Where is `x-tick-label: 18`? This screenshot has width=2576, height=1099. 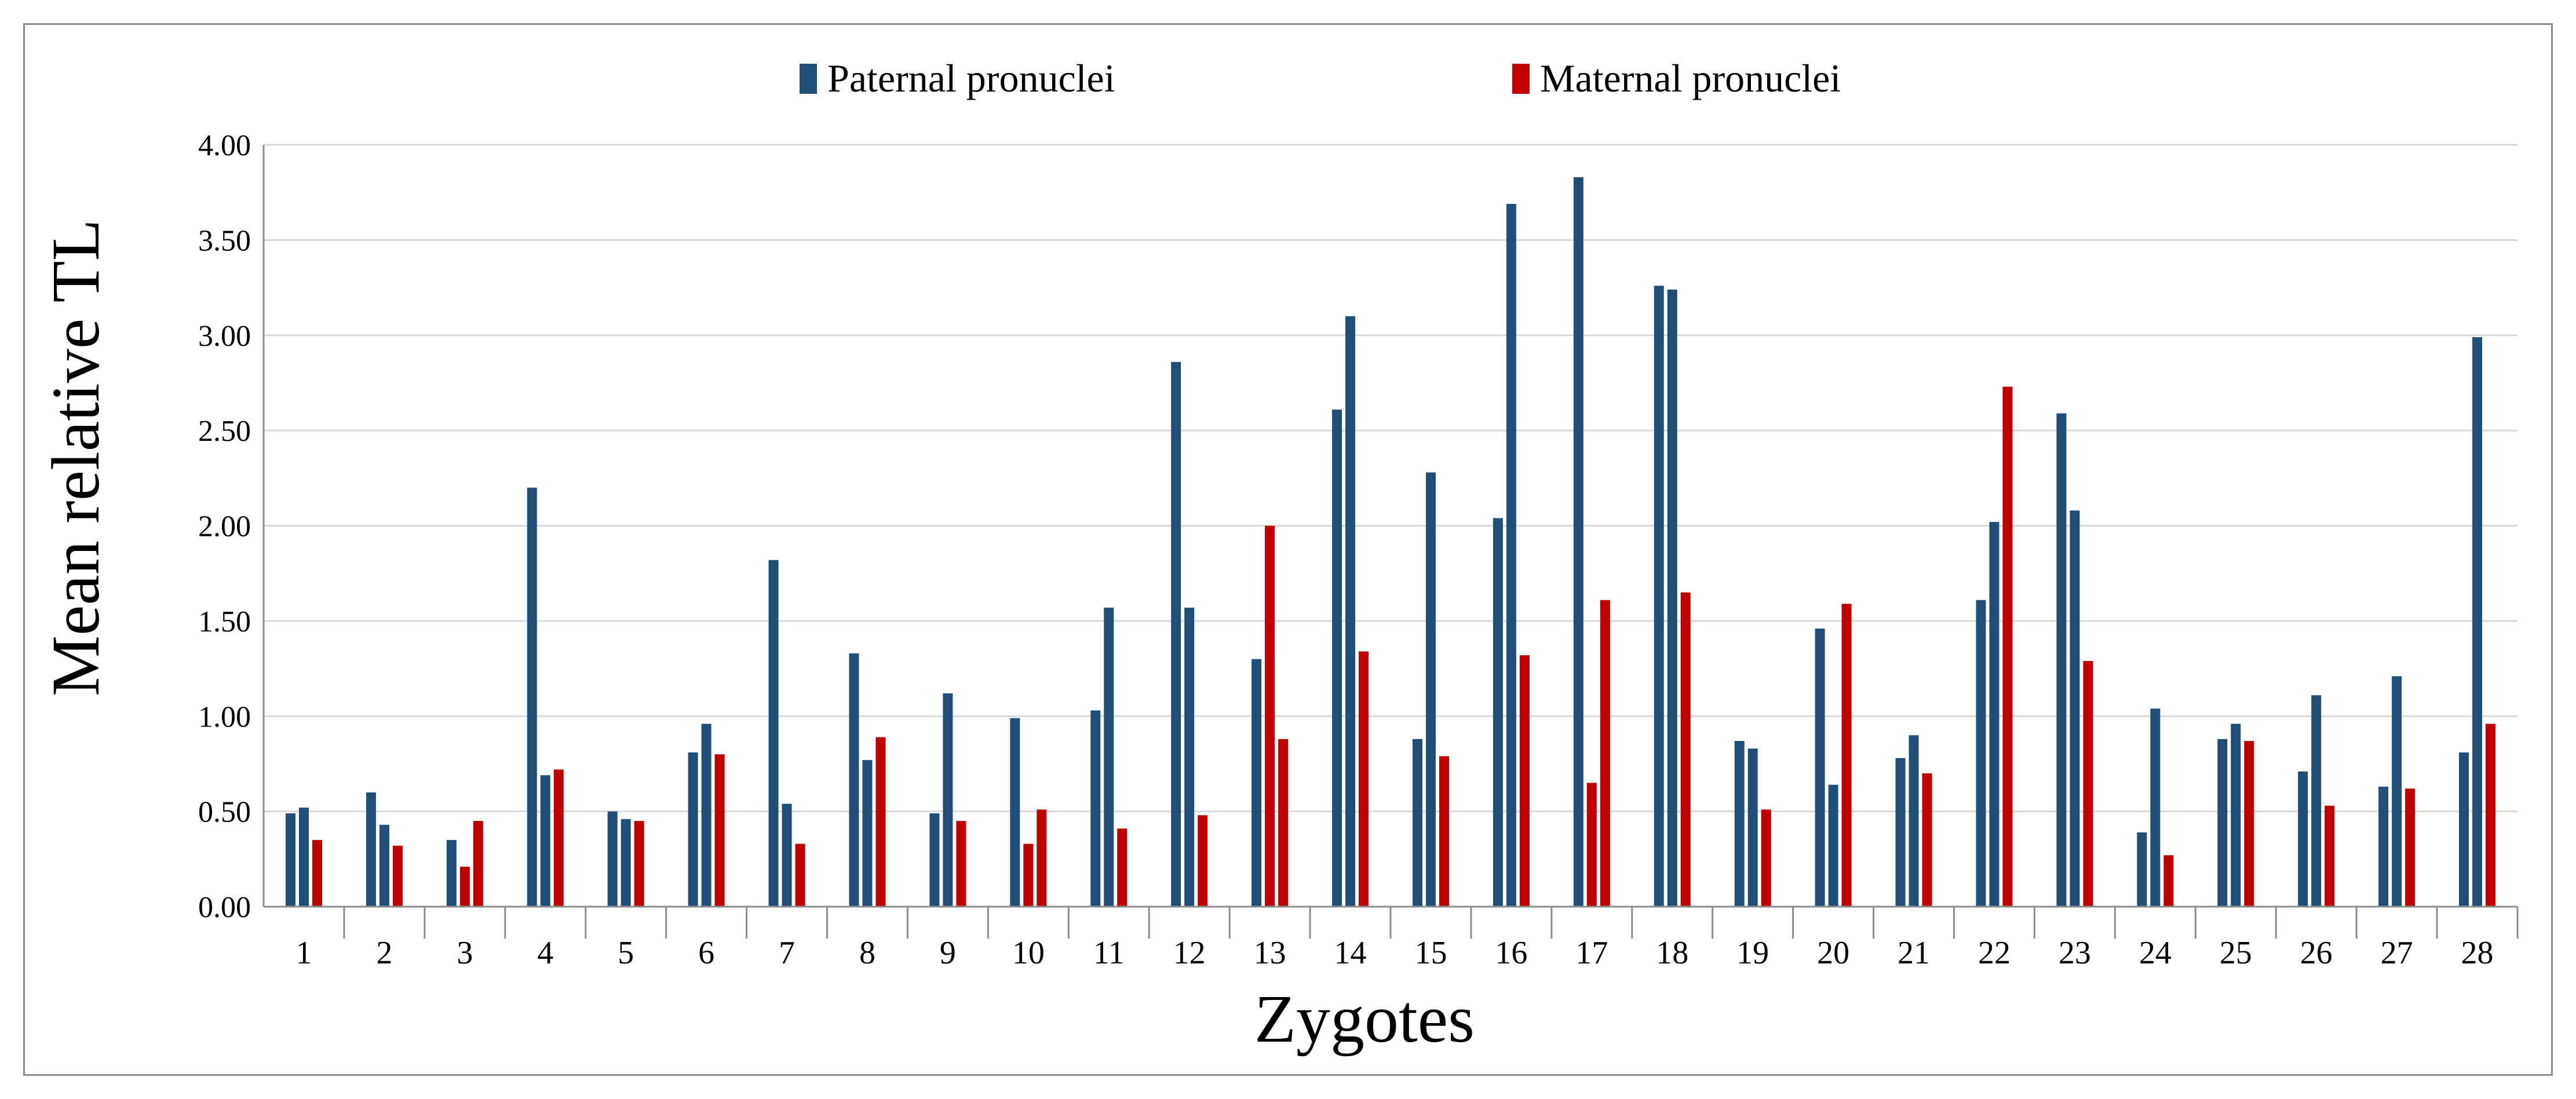
x-tick-label: 18 is located at coordinates (1672, 953).